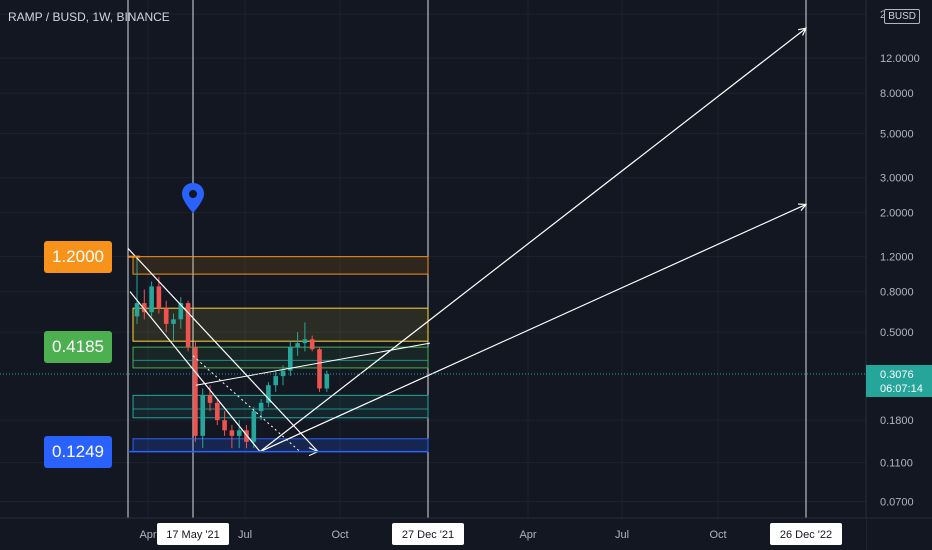 The image size is (932, 550). Describe the element at coordinates (896, 464) in the screenshot. I see `price-tick-label: 0.1100` at that location.